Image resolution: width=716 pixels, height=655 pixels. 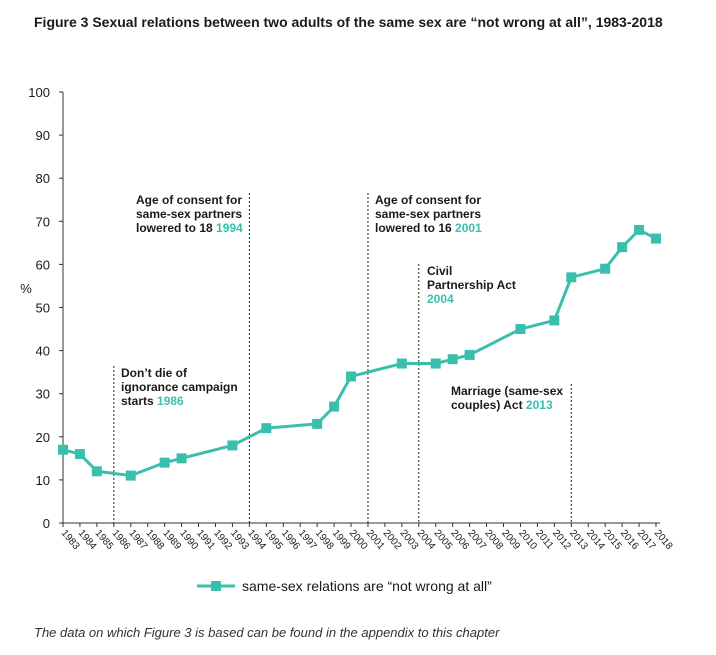 I want to click on y-tick-label: 0, so click(x=46, y=523).